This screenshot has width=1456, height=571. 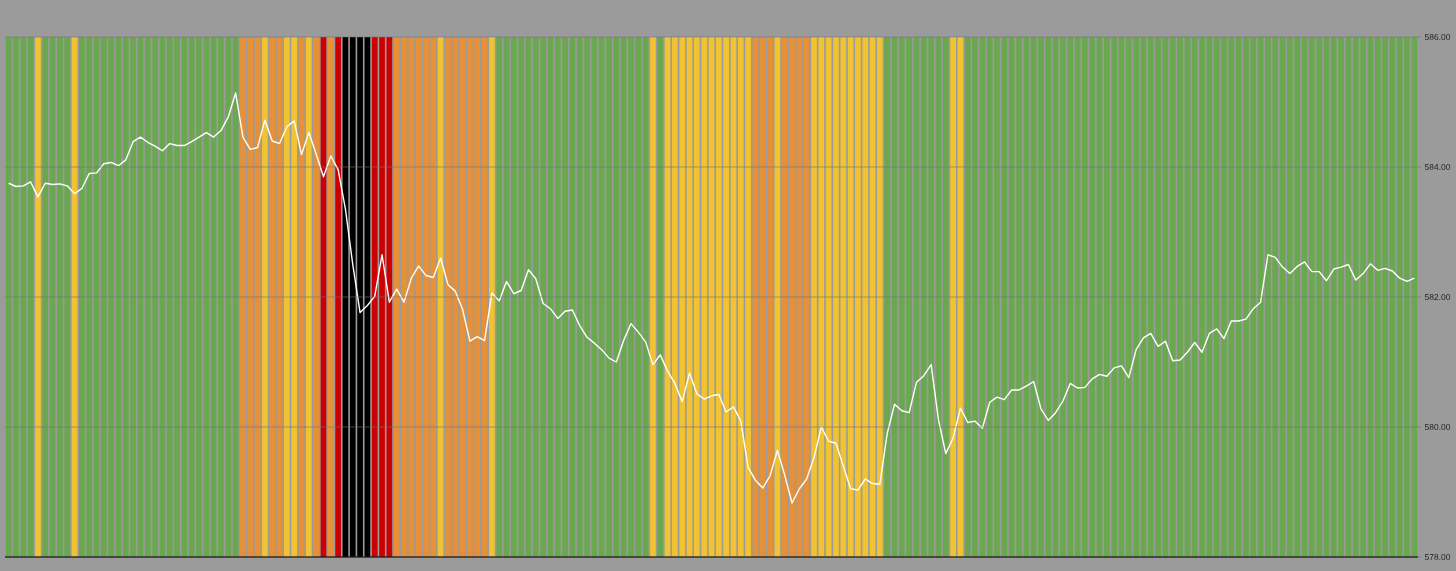 I want to click on y-tick-label: 580.00, so click(x=1437, y=427).